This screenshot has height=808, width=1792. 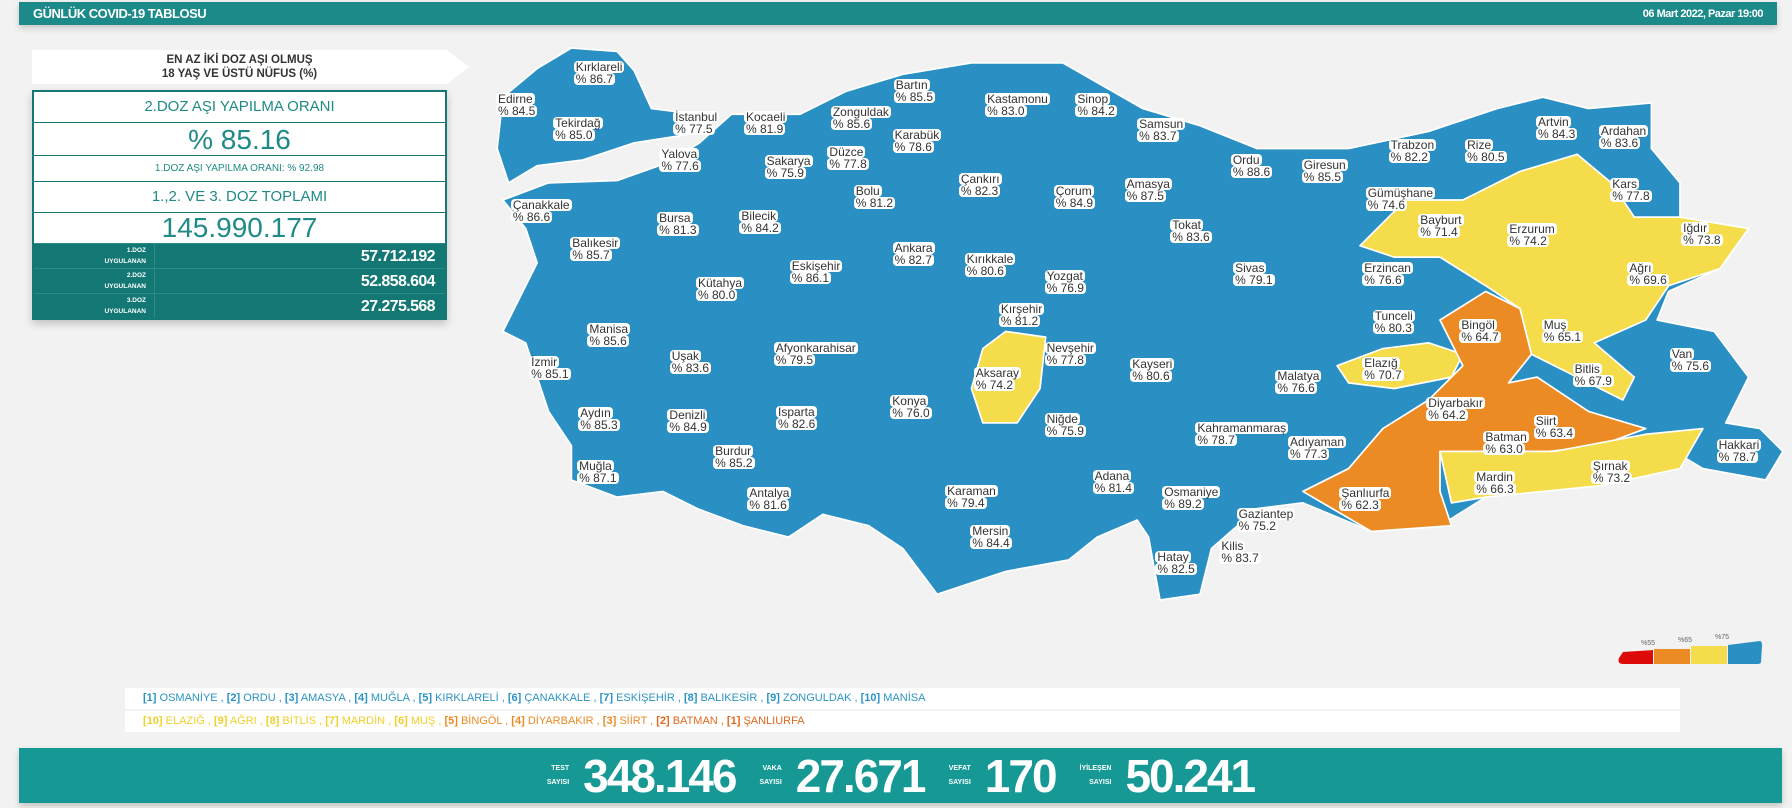 What do you see at coordinates (991, 537) in the screenshot?
I see `province-label: Mersin% 84.4` at bounding box center [991, 537].